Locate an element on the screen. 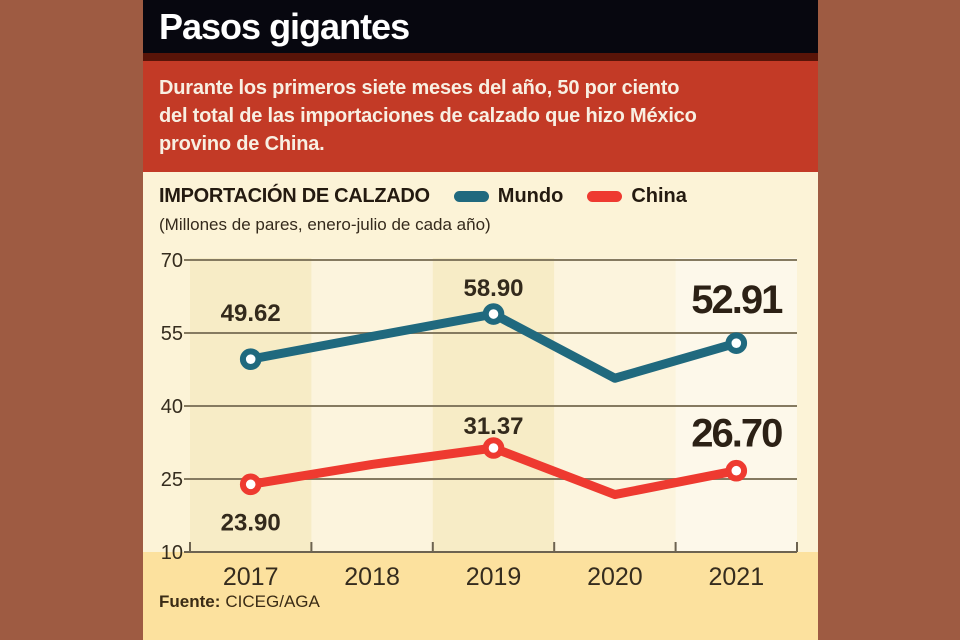 The height and width of the screenshot is (640, 960). legend-item-mundo: Mundo is located at coordinates (508, 196).